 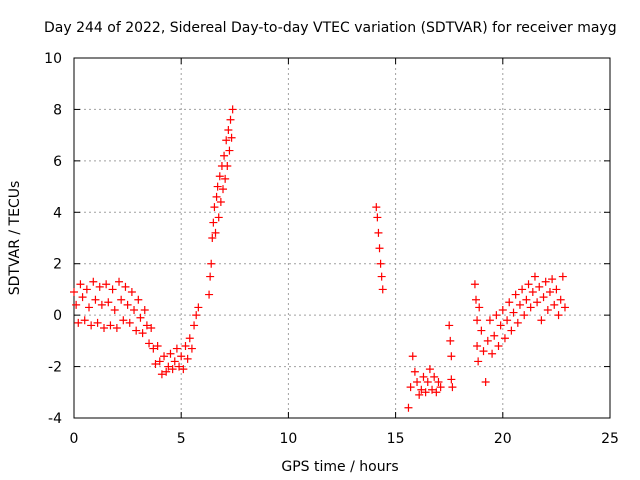 What do you see at coordinates (503, 439) in the screenshot?
I see `x-tick-label: 20` at bounding box center [503, 439].